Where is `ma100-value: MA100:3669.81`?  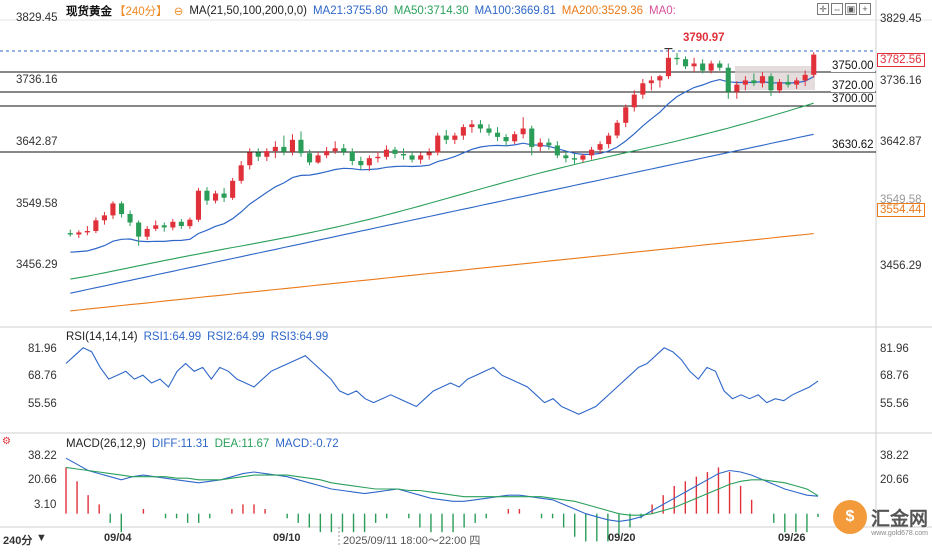
ma100-value: MA100:3669.81 is located at coordinates (515, 11).